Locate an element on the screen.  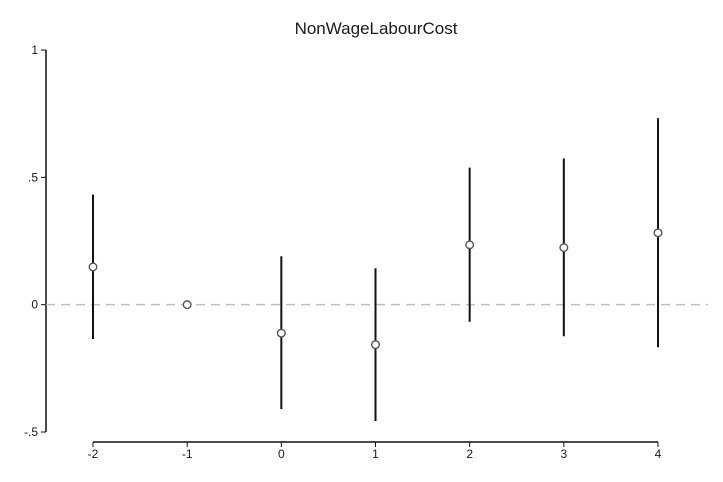
x-tick-label: 3 is located at coordinates (563, 454).